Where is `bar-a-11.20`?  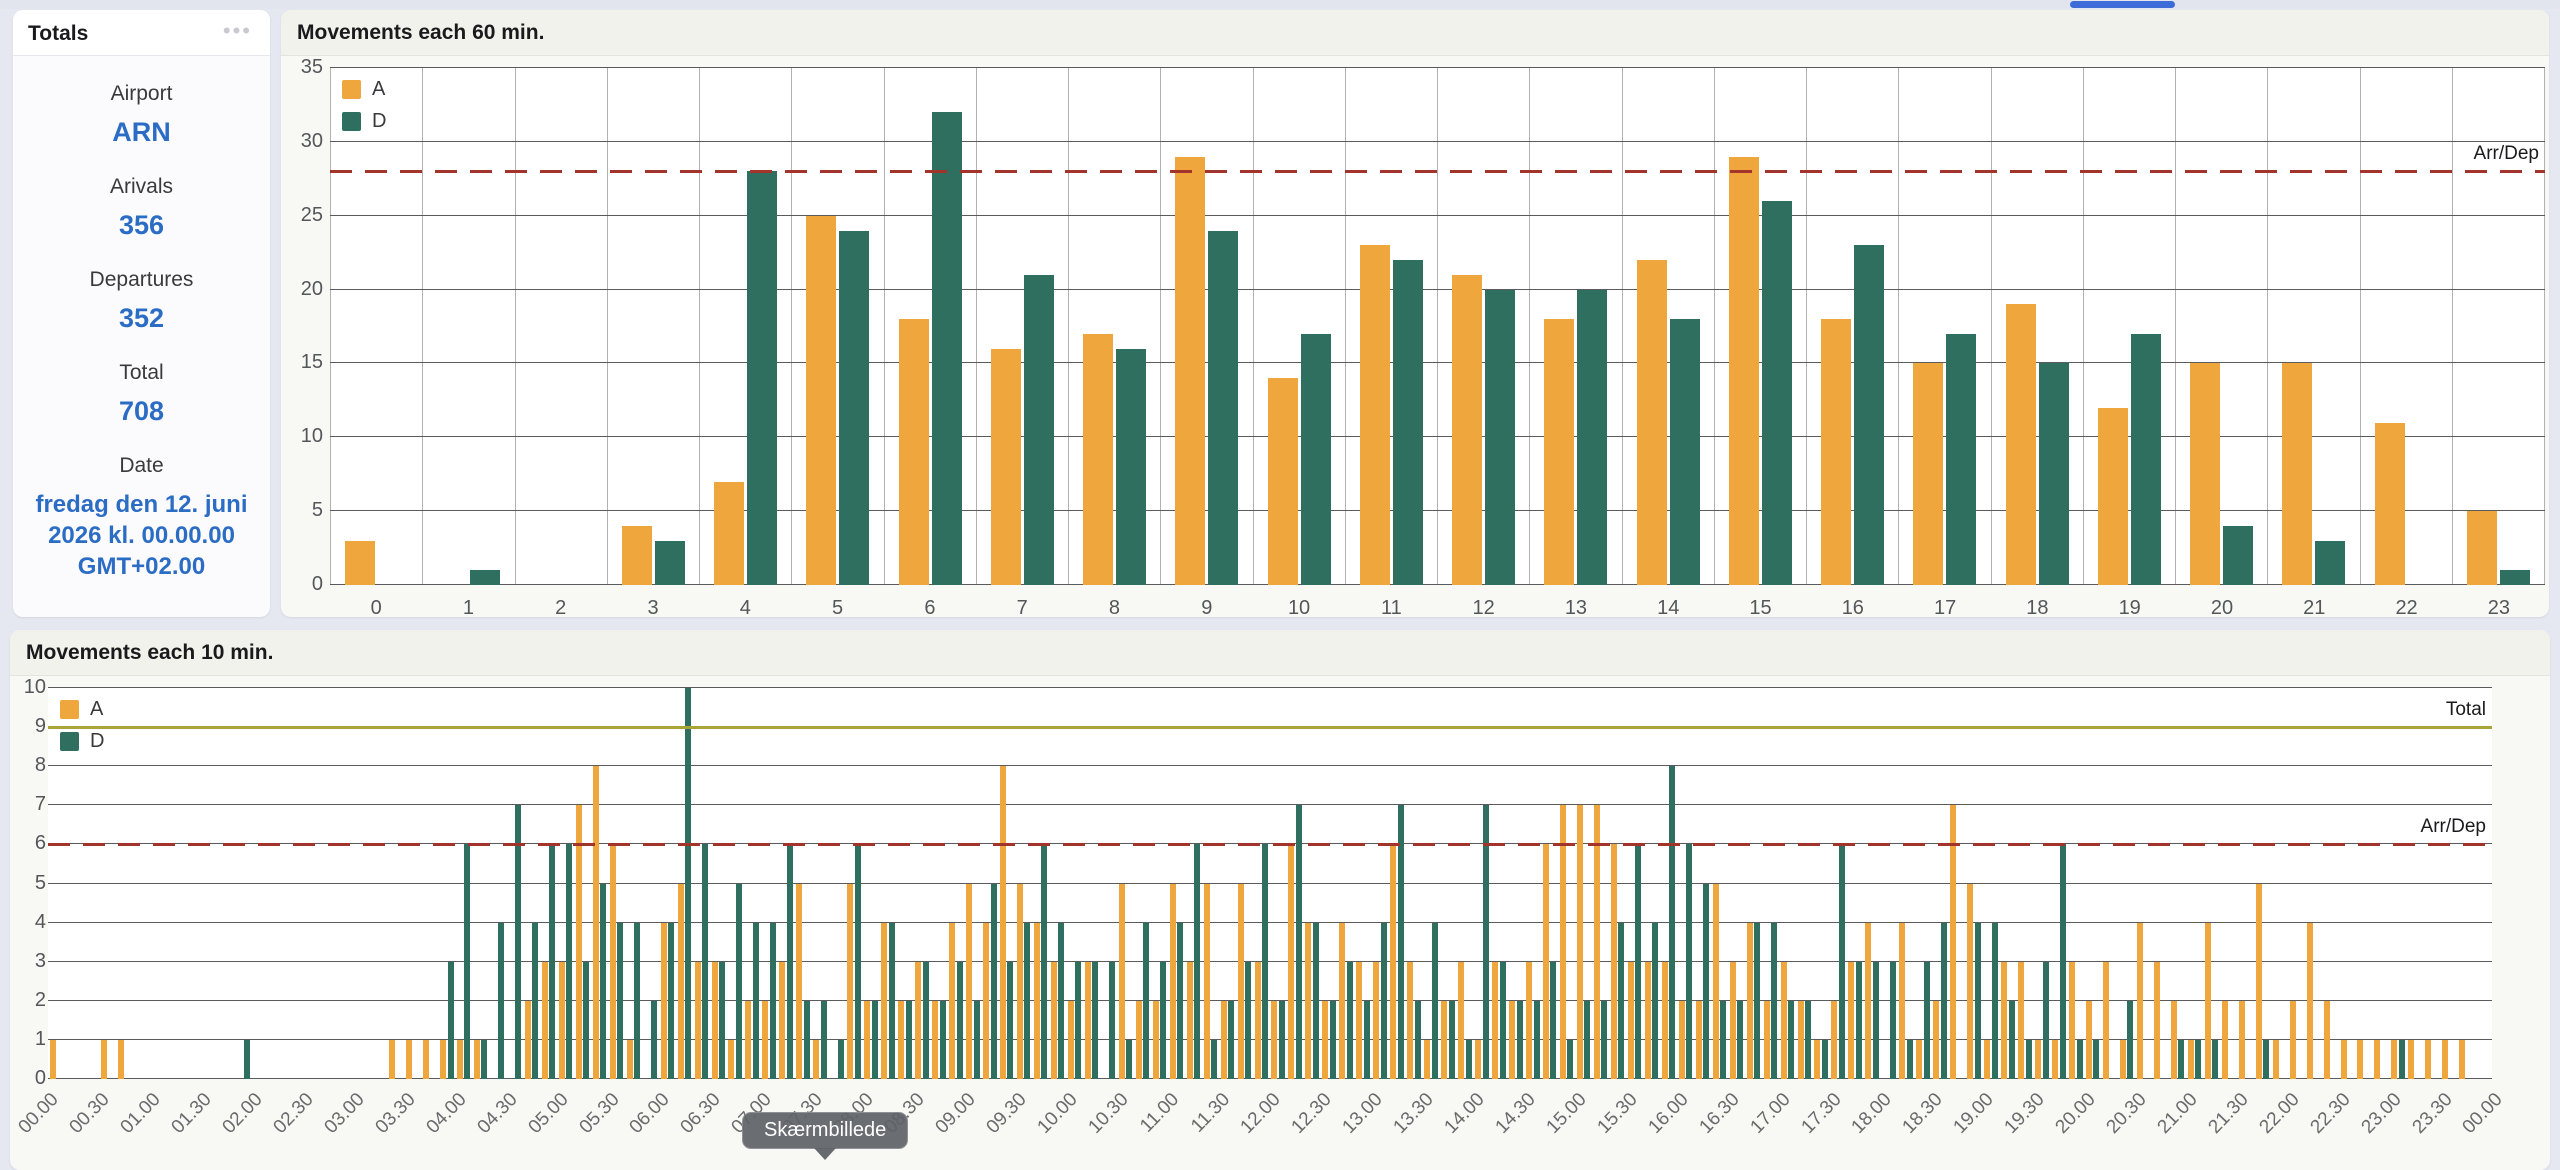 bar-a-11.20 is located at coordinates (1206, 981).